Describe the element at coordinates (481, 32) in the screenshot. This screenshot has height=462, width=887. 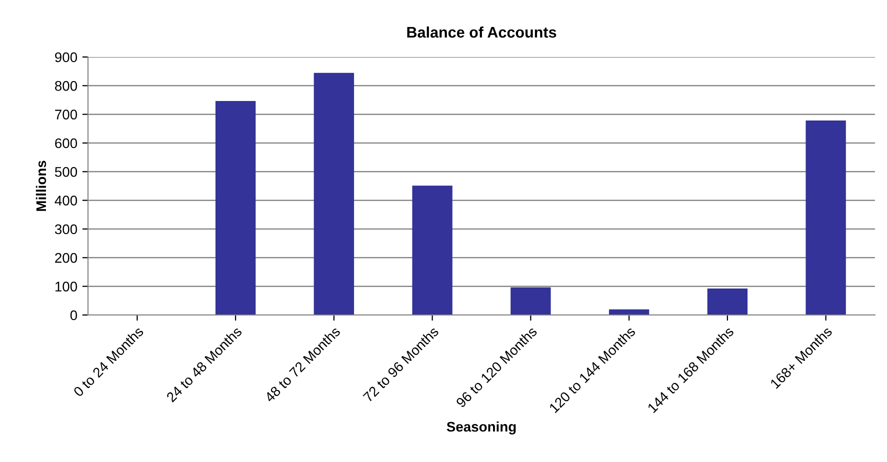
I see `chart-title: Balance of Accounts` at that location.